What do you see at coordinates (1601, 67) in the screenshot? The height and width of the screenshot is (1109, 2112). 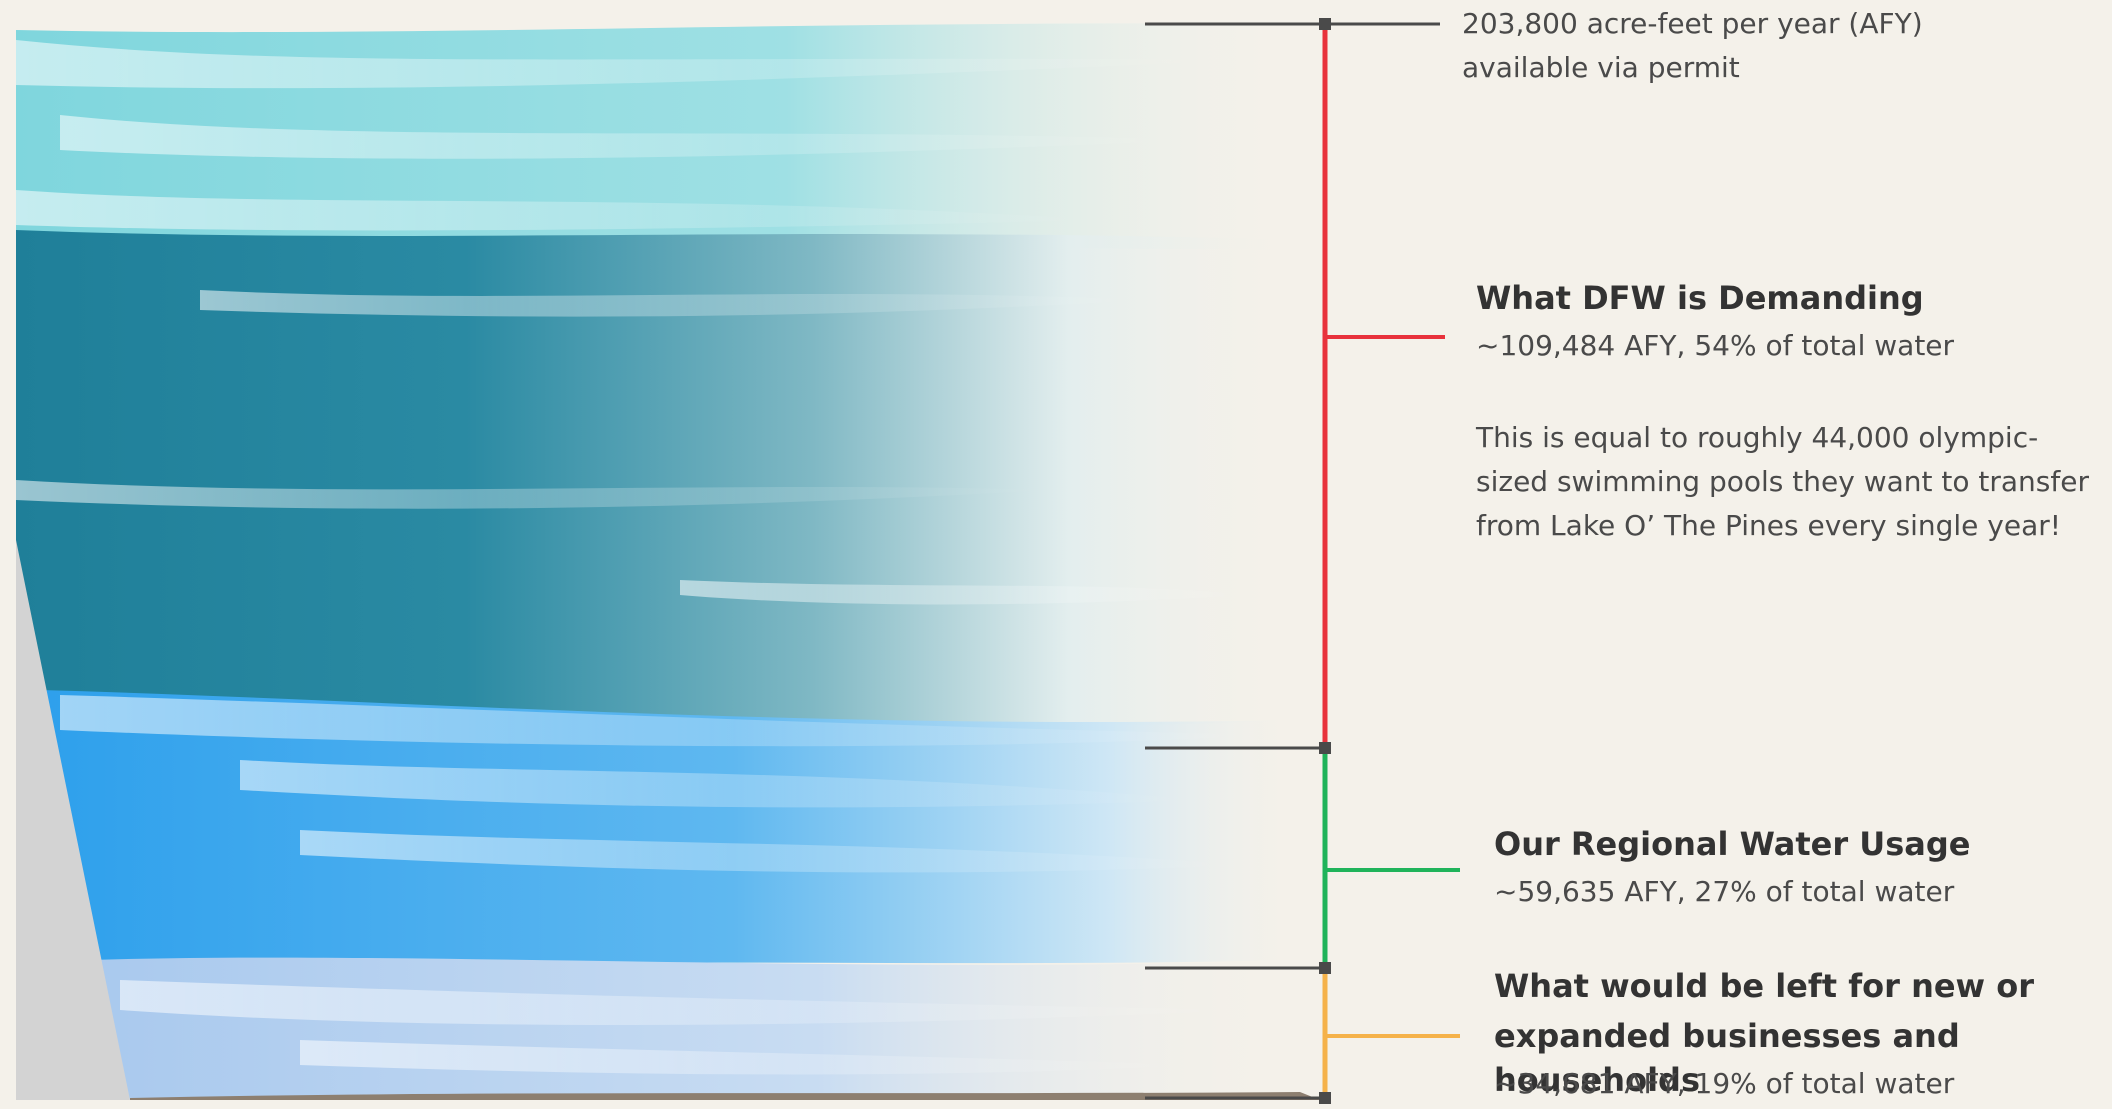 I see `total-label-line2: available via permit` at bounding box center [1601, 67].